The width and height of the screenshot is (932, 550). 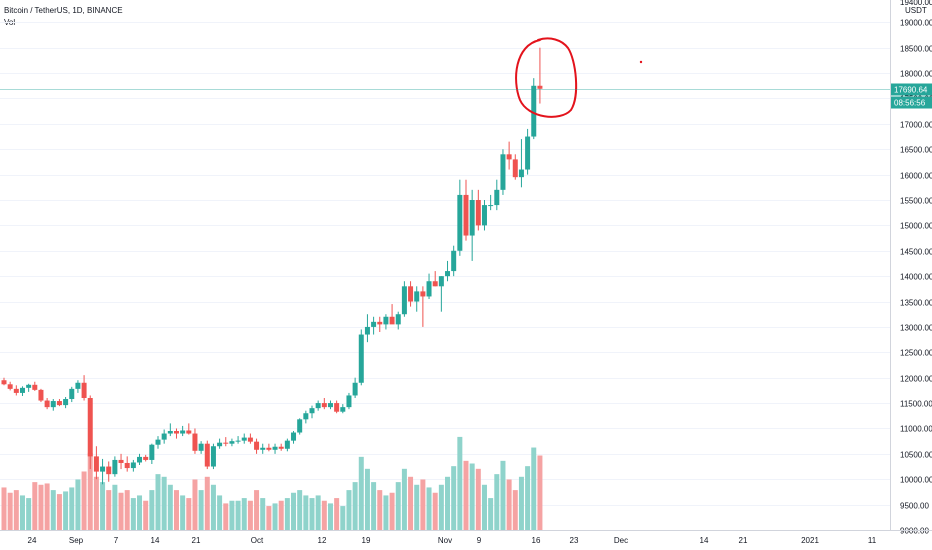 I want to click on time-tick-label: 19, so click(x=366, y=540).